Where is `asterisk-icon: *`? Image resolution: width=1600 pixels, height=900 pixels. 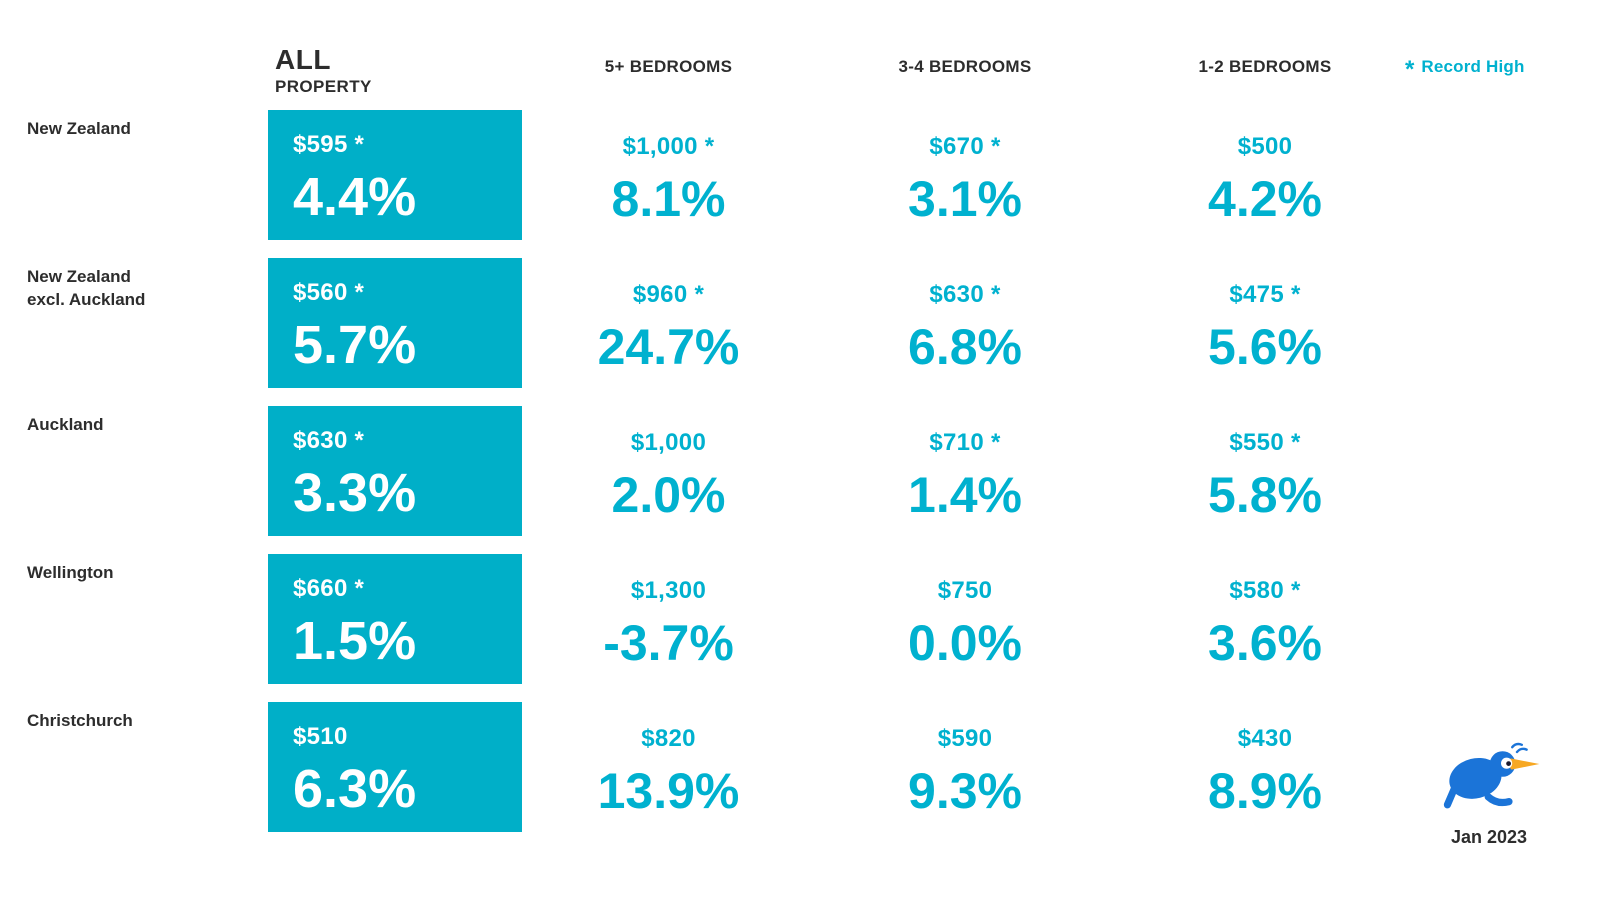
asterisk-icon: * is located at coordinates (1410, 69).